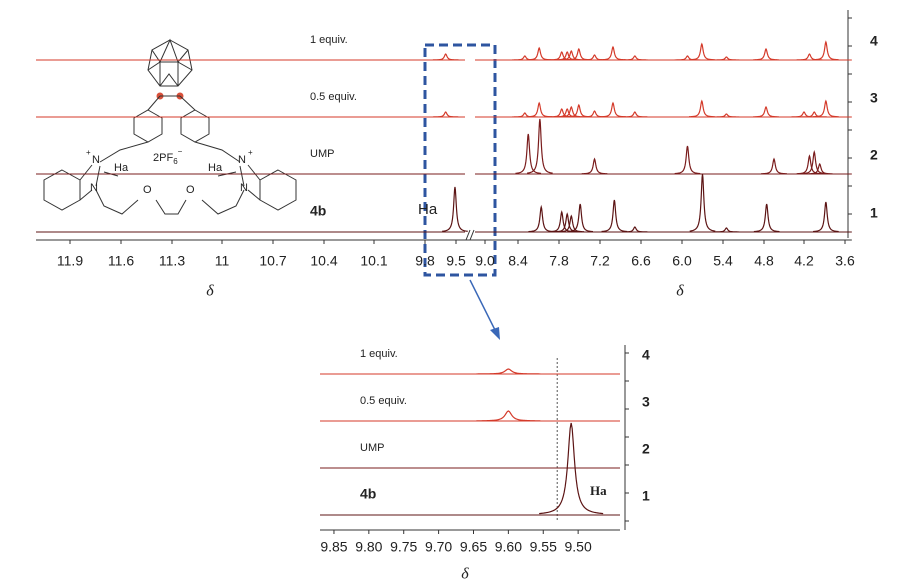  What do you see at coordinates (495, 333) in the screenshot?
I see `arrow-head` at bounding box center [495, 333].